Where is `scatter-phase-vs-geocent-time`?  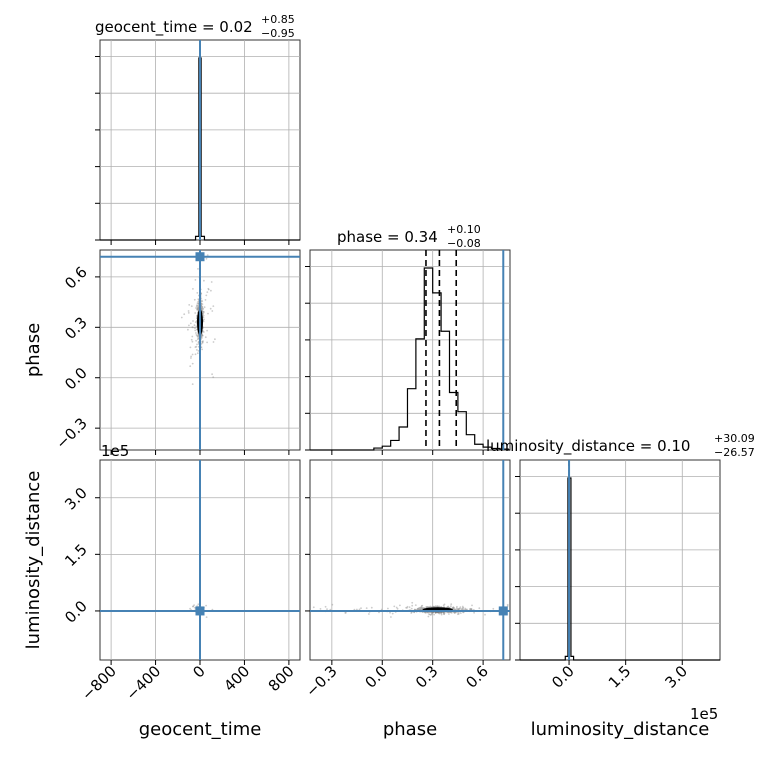
scatter-phase-vs-geocent-time is located at coordinates (198, 319).